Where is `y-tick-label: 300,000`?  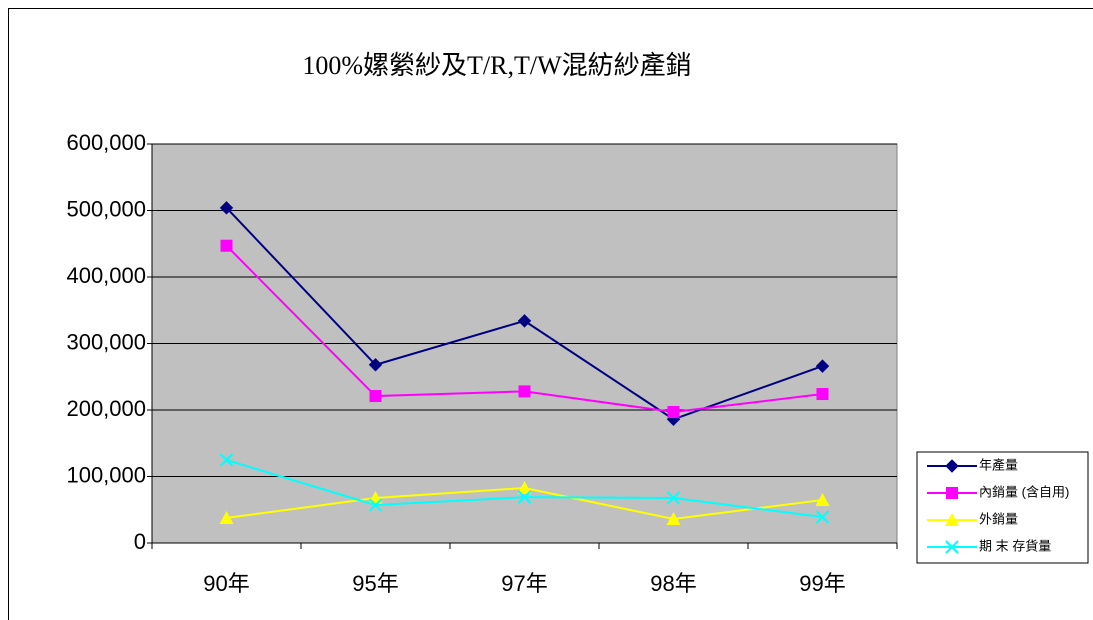
y-tick-label: 300,000 is located at coordinates (106, 341).